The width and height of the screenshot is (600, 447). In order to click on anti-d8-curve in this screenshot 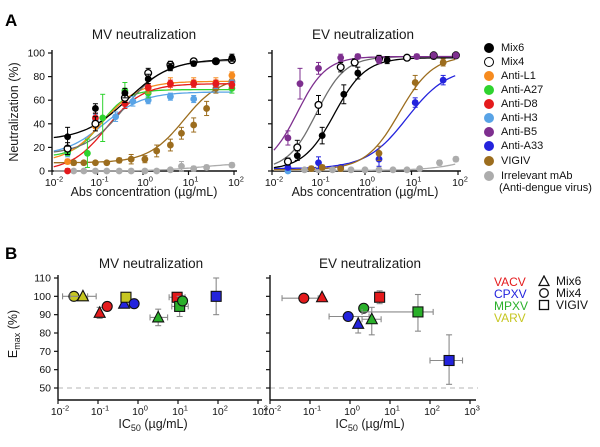, I will do `click(142, 125)`.